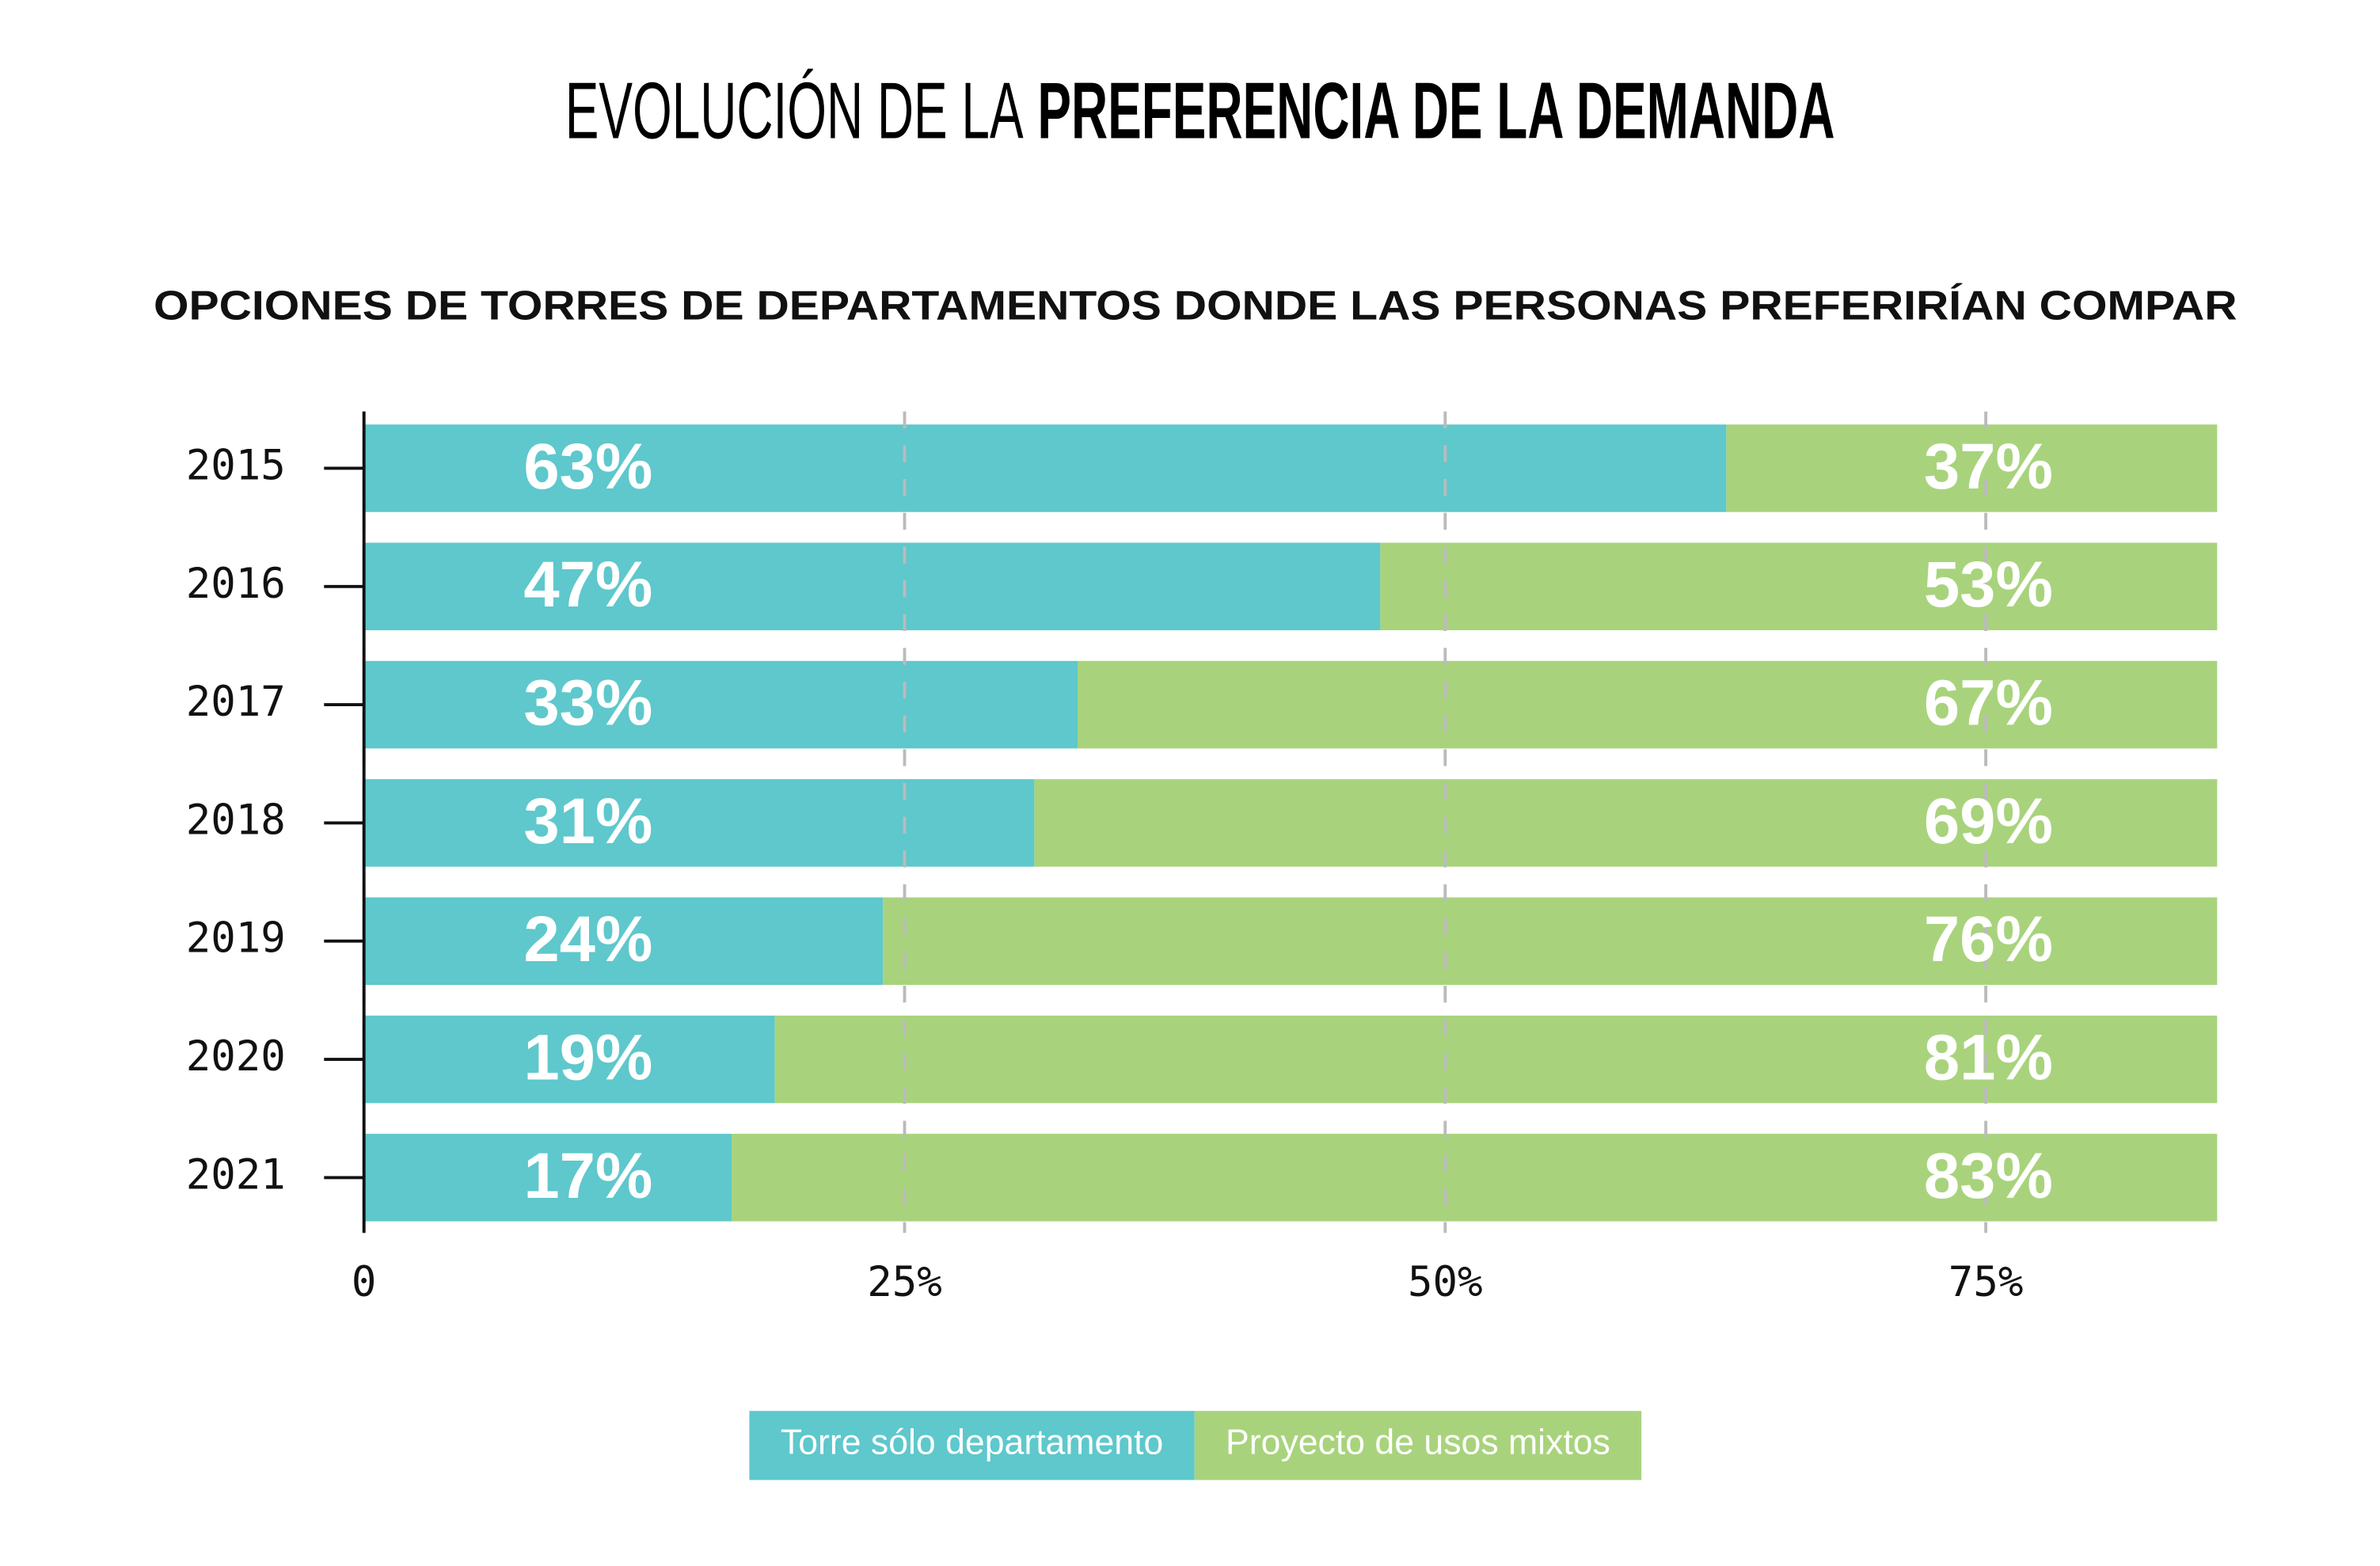 The image size is (2380, 1566). I want to click on x-tick-label: 25%, so click(905, 1282).